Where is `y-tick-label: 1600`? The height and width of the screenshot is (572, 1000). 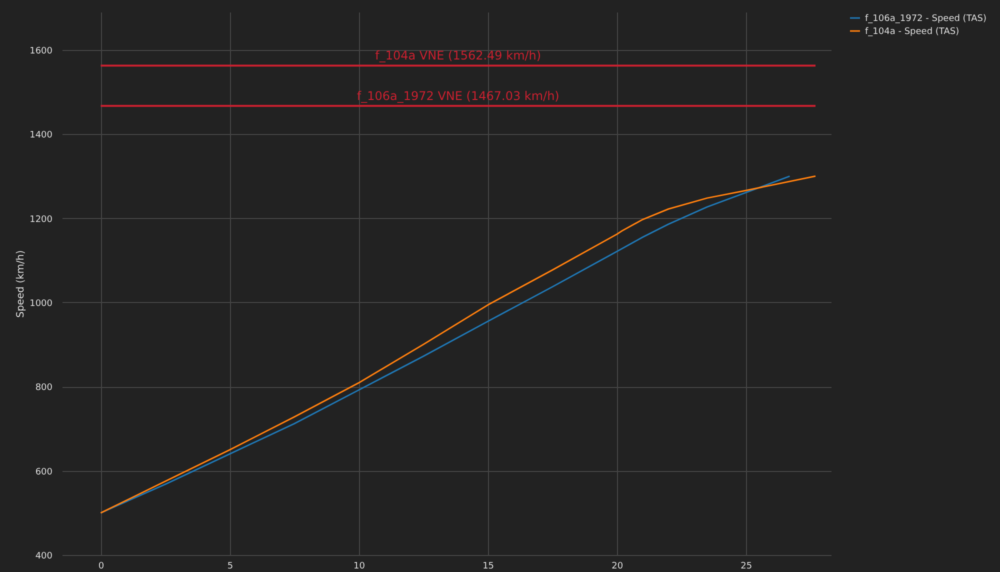 y-tick-label: 1600 is located at coordinates (41, 51).